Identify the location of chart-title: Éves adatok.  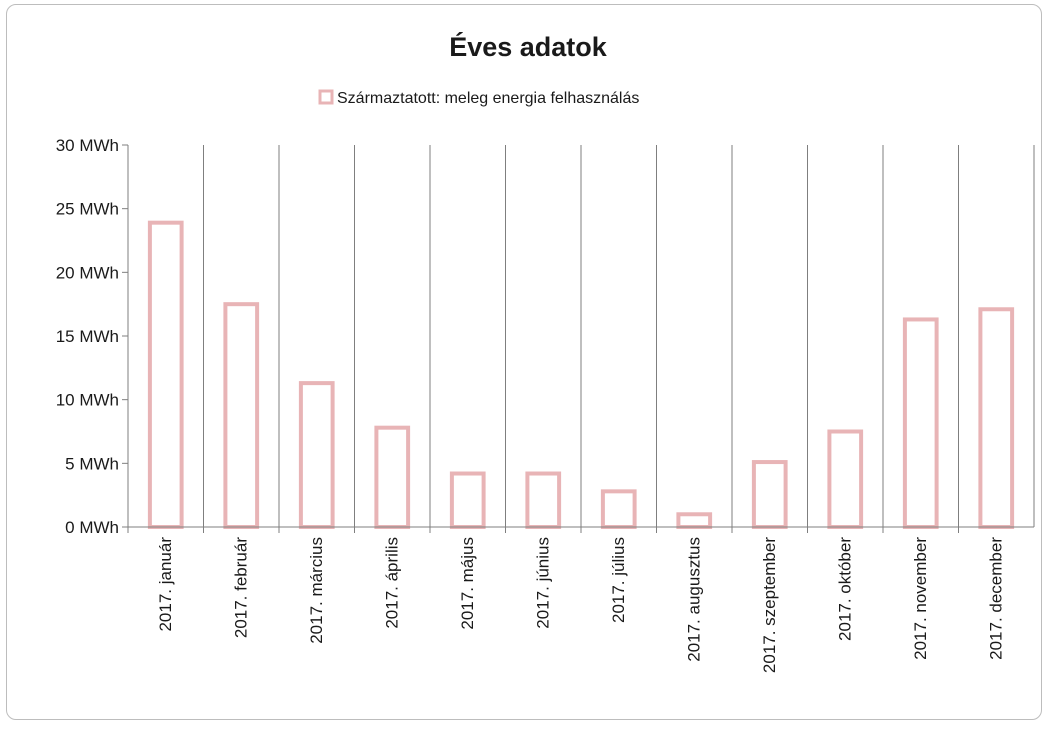
(528, 46).